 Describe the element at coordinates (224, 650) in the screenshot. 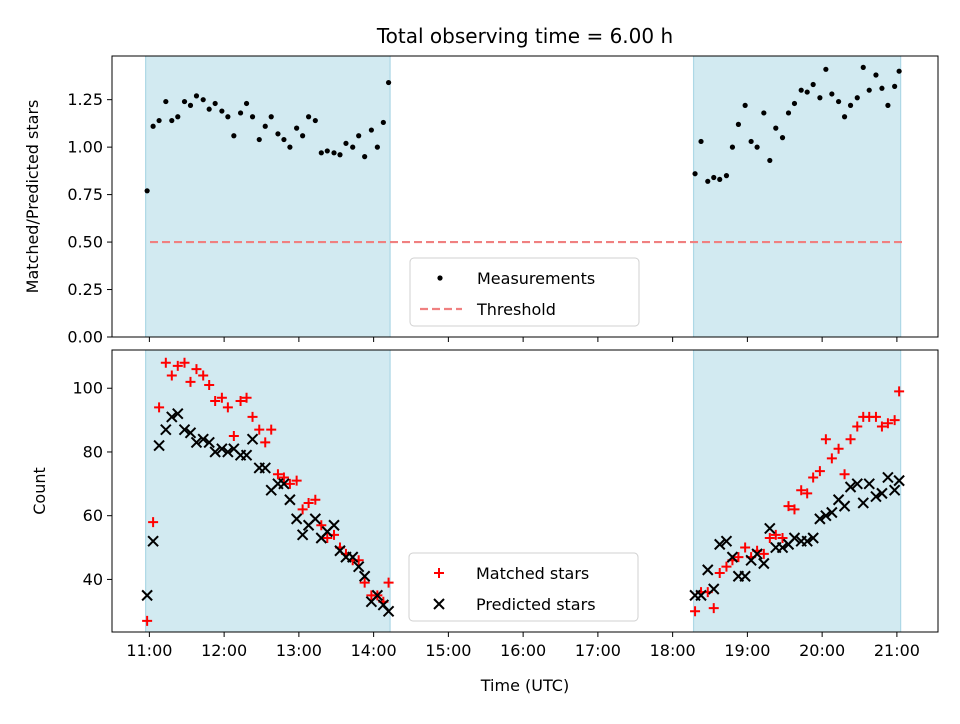

I see `bottom-x-tick-label: 12:00` at that location.